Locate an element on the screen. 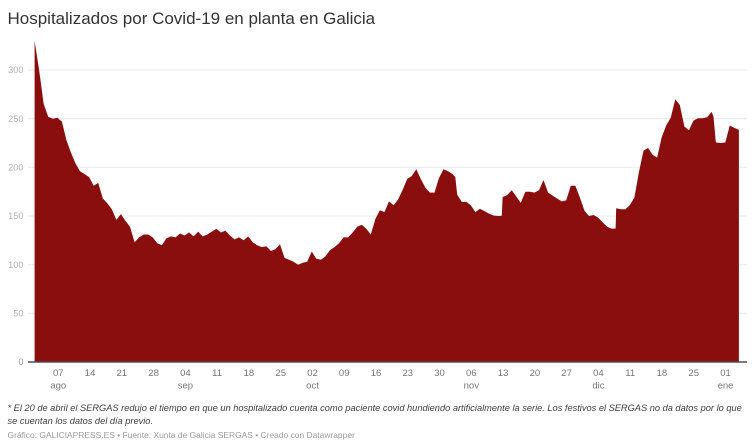 This screenshot has height=447, width=756. svg-text: sep is located at coordinates (185, 386).